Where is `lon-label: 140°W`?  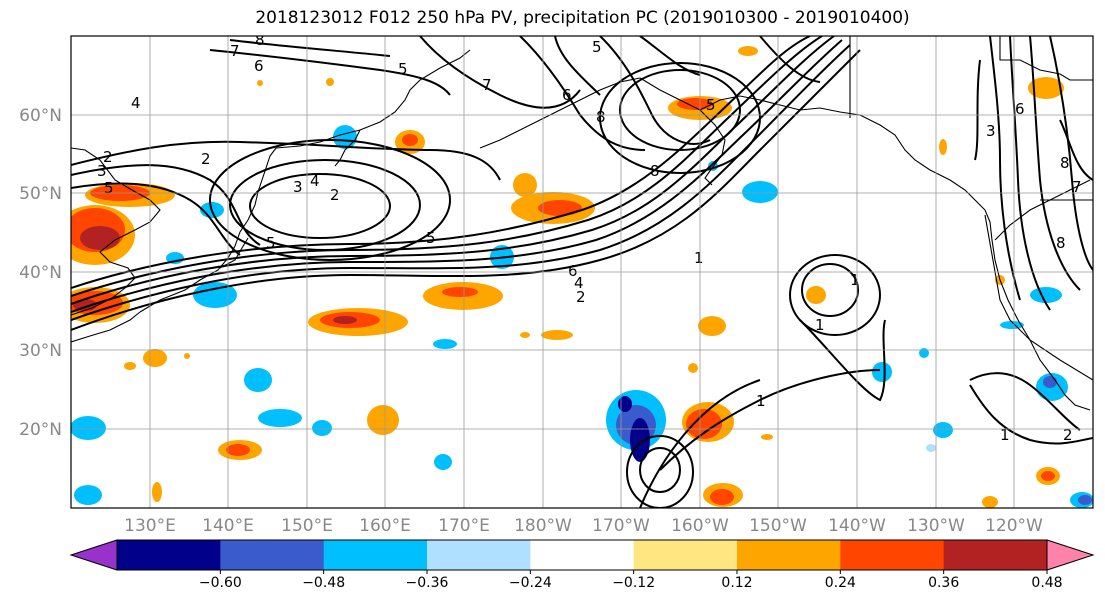
lon-label: 140°W is located at coordinates (857, 526).